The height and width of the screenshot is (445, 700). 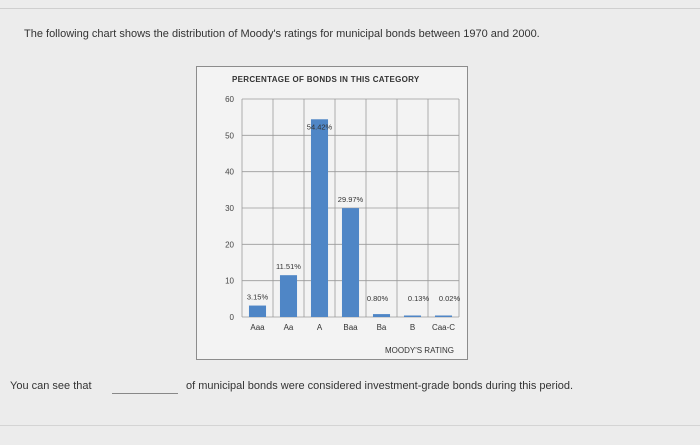 What do you see at coordinates (229, 135) in the screenshot?
I see `y-tick-label: 50` at bounding box center [229, 135].